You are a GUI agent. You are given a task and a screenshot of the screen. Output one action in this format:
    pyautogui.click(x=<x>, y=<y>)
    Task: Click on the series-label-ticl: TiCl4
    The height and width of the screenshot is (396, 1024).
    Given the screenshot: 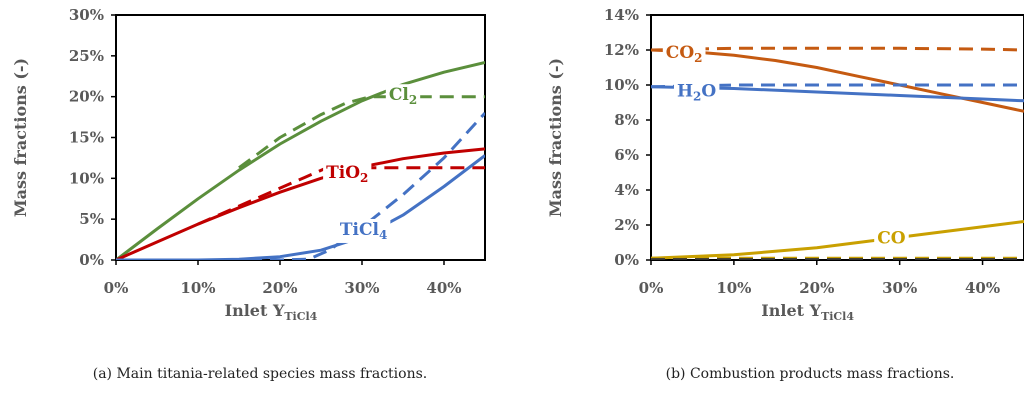 What is the action you would take?
    pyautogui.click(x=363, y=231)
    